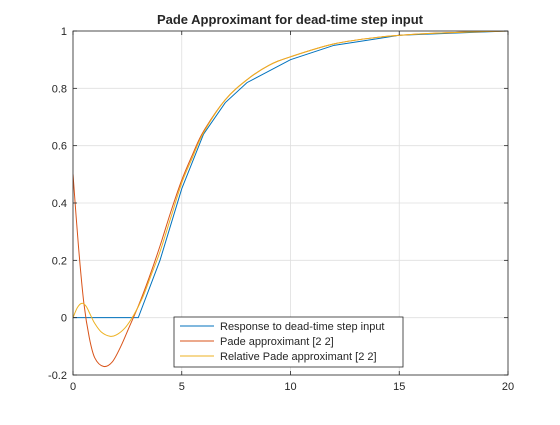  Describe the element at coordinates (277, 342) in the screenshot. I see `legend-label: Pade approximant [2 2]` at that location.